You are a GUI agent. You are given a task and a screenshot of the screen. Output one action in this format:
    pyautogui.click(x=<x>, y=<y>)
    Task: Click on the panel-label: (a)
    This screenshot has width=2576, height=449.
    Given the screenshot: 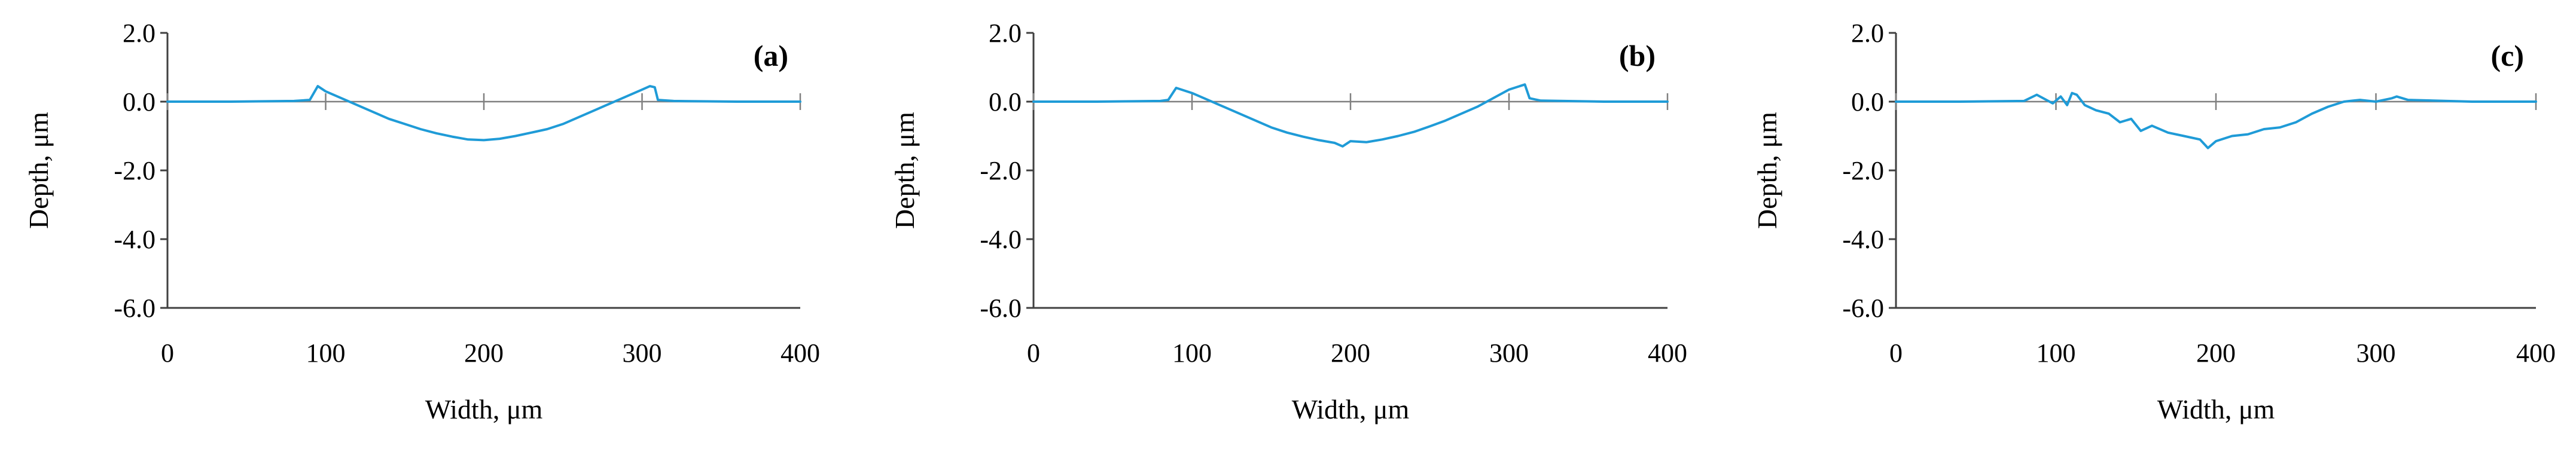 What is the action you would take?
    pyautogui.click(x=771, y=56)
    